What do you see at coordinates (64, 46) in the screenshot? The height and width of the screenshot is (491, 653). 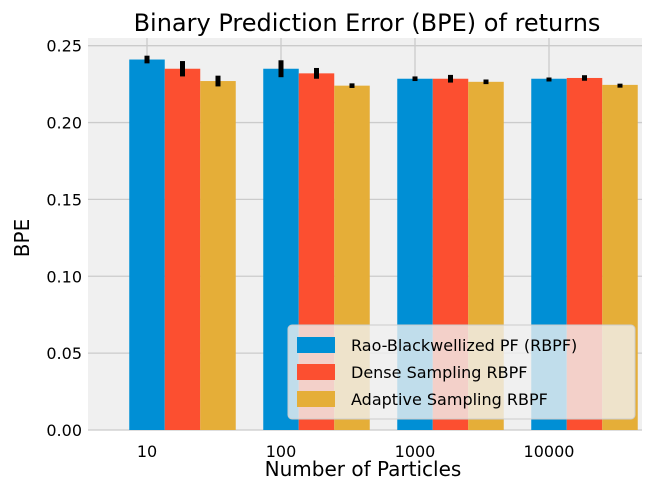 I see `y-tick-label: 0.25` at bounding box center [64, 46].